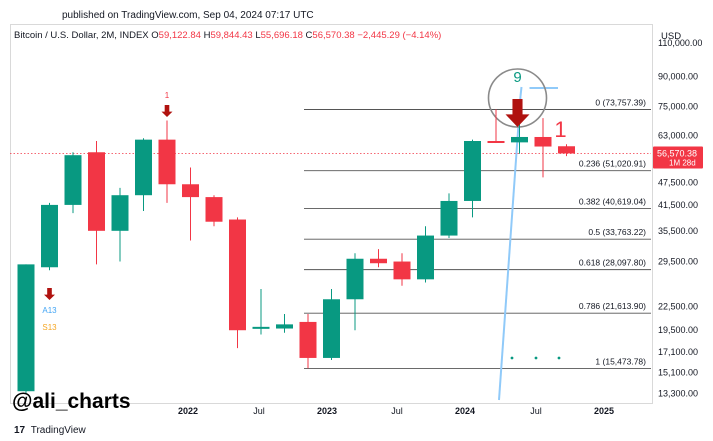  I want to click on fib-label-6: 1 (15,473.78), so click(620, 362).